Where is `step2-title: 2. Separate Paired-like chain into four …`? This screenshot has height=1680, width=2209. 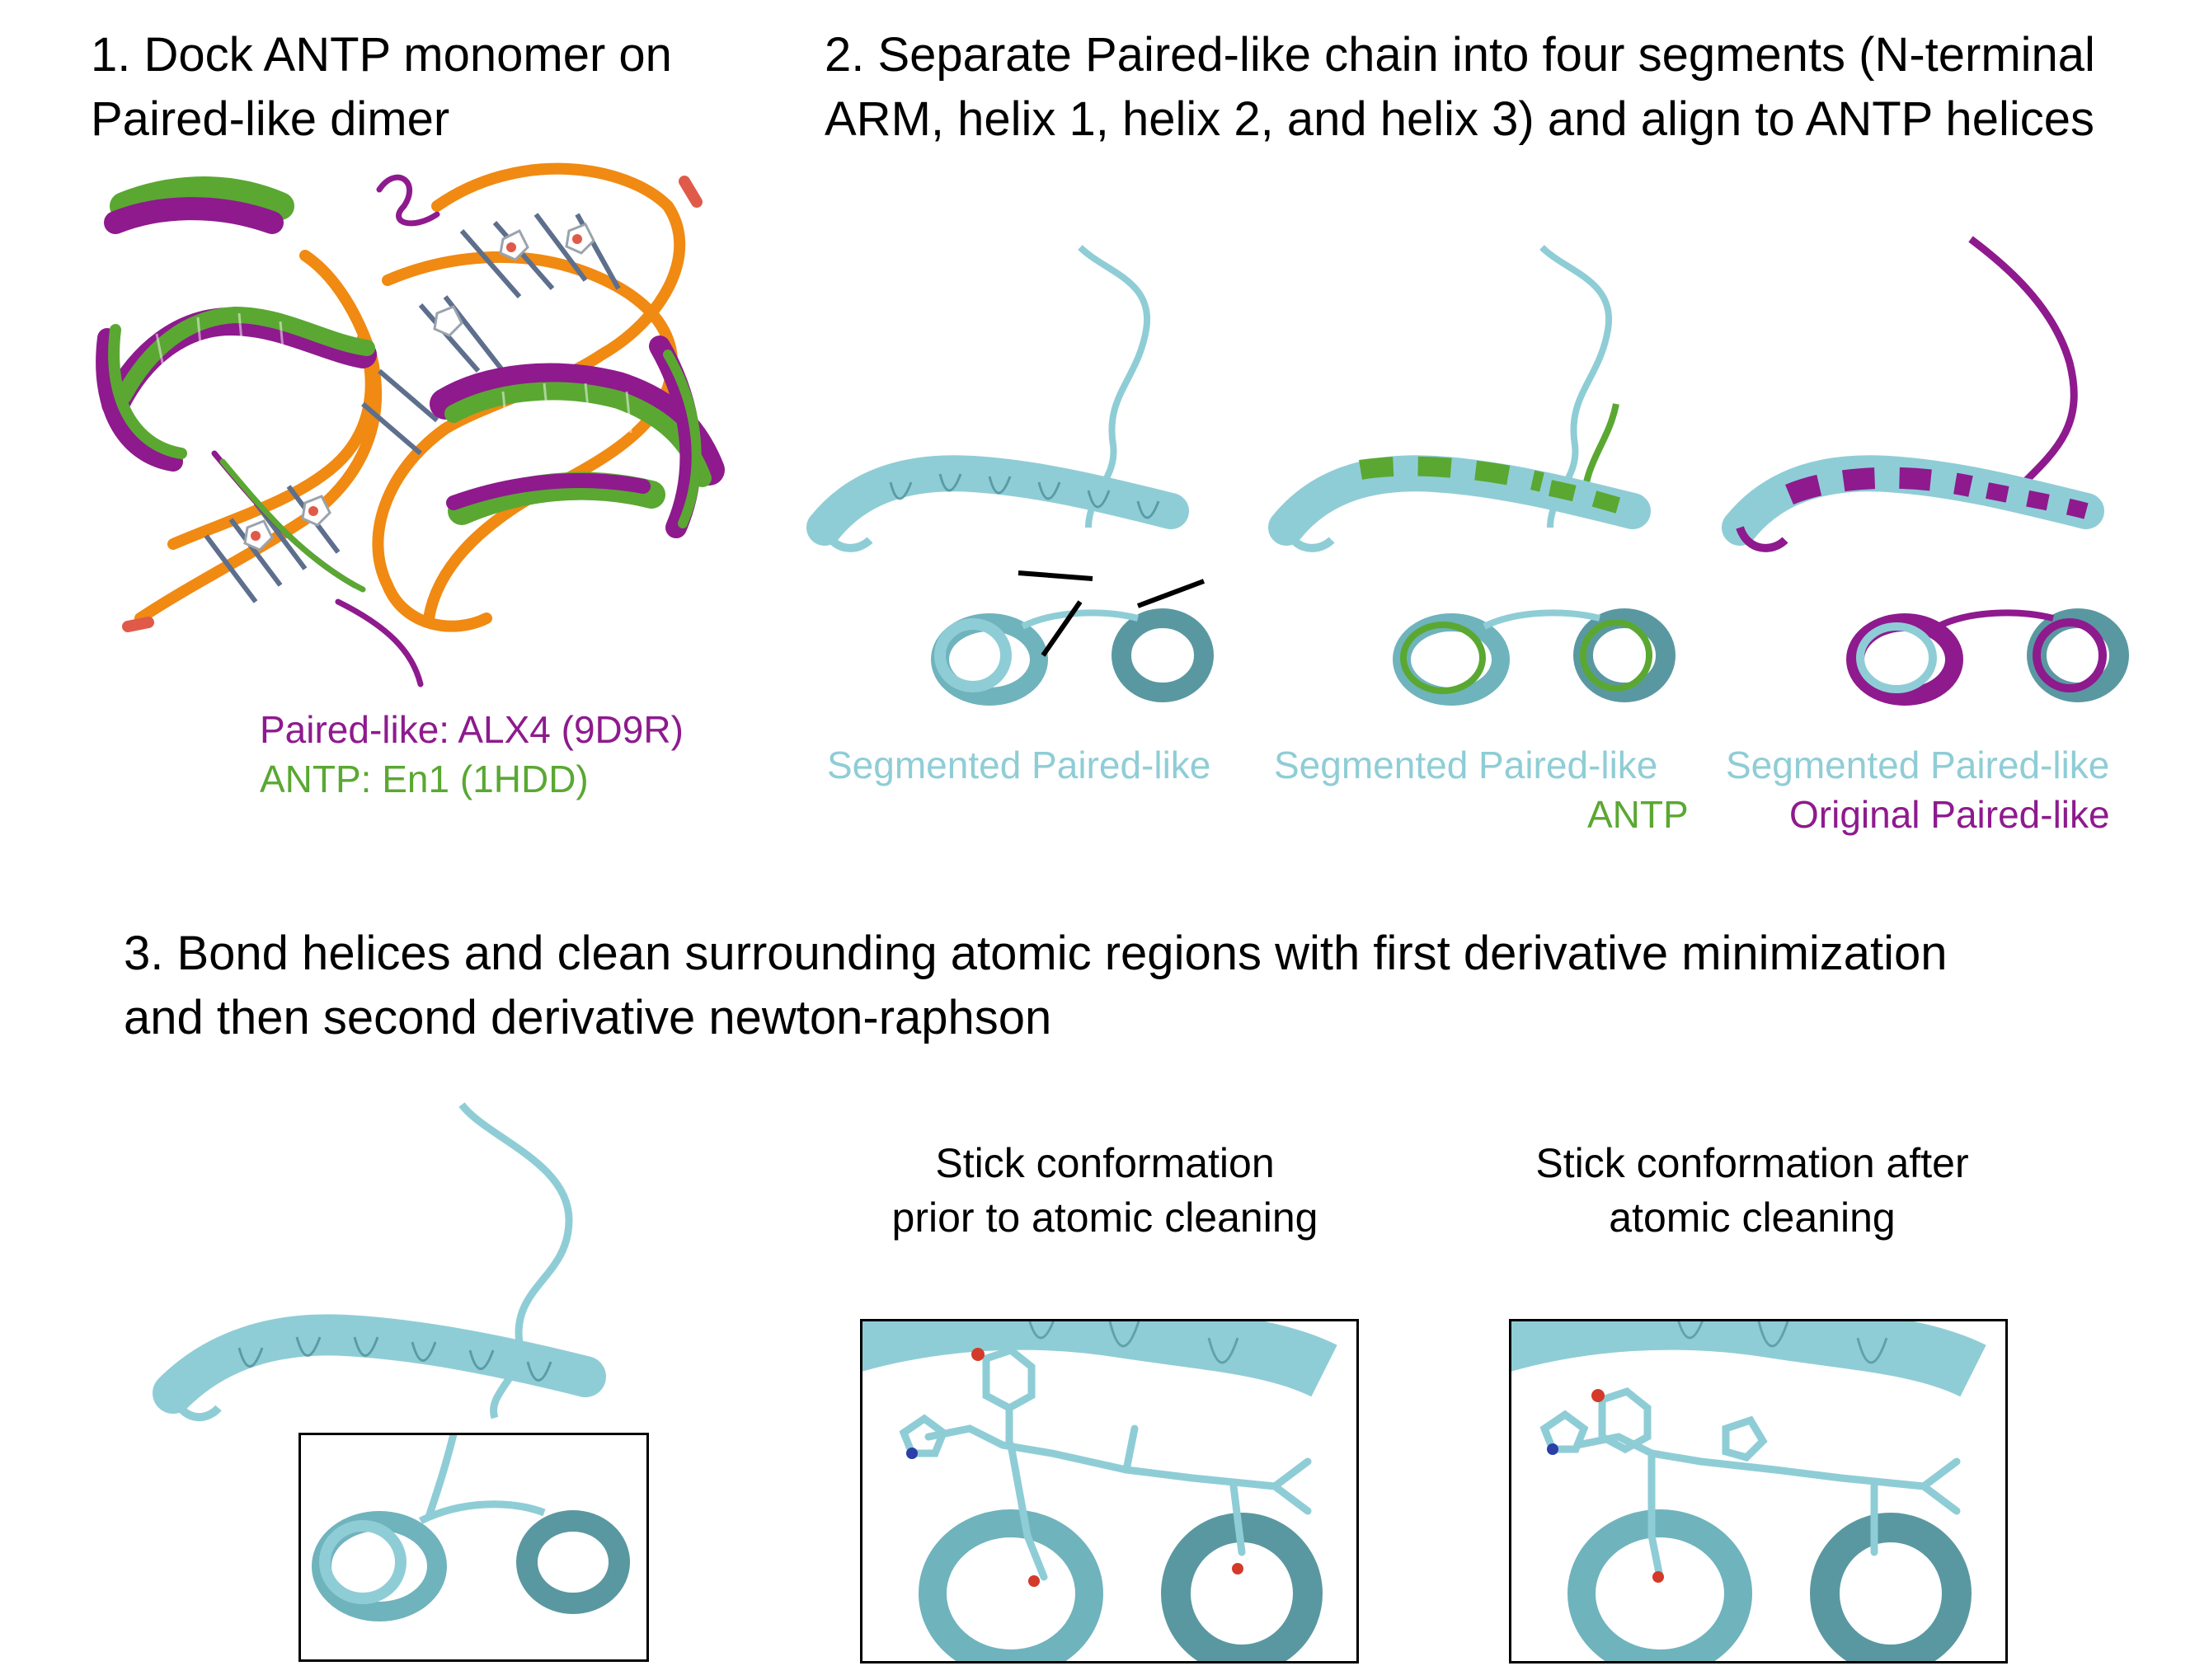 step2-title: 2. Separate Paired-like chain into four … is located at coordinates (1460, 87).